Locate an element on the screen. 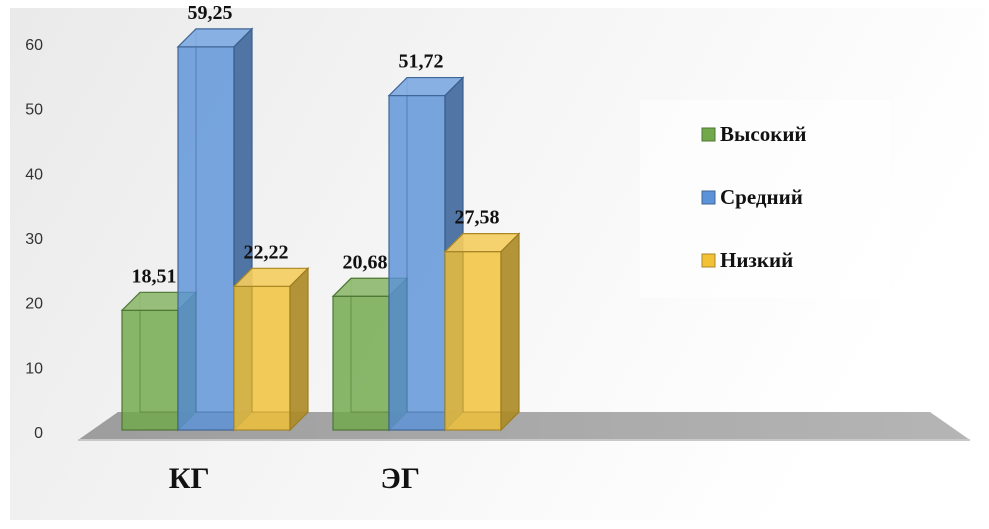 The width and height of the screenshot is (989, 529). legend-background is located at coordinates (765, 199).